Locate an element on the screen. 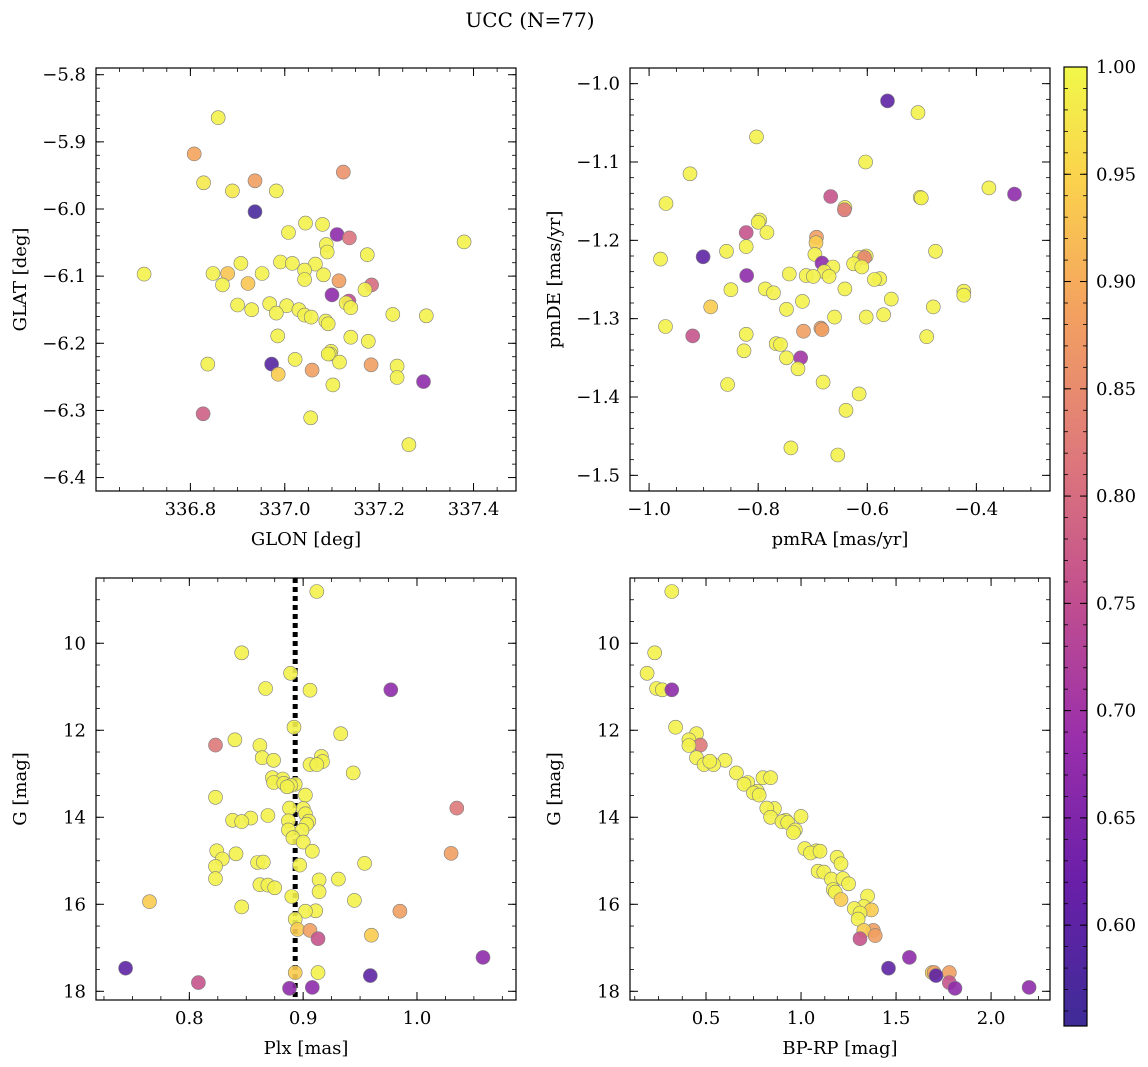 Image resolution: width=1148 pixels, height=1067 pixels. y-tick-label: −6.2 is located at coordinates (64, 343).